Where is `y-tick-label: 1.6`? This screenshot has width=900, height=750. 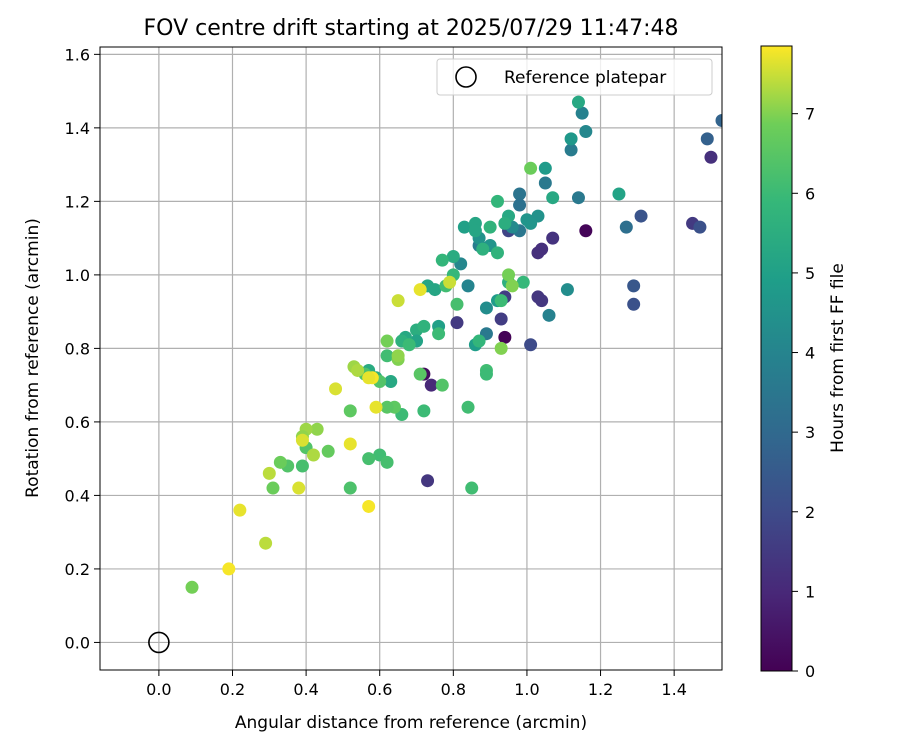 y-tick-label: 1.6 is located at coordinates (77, 54).